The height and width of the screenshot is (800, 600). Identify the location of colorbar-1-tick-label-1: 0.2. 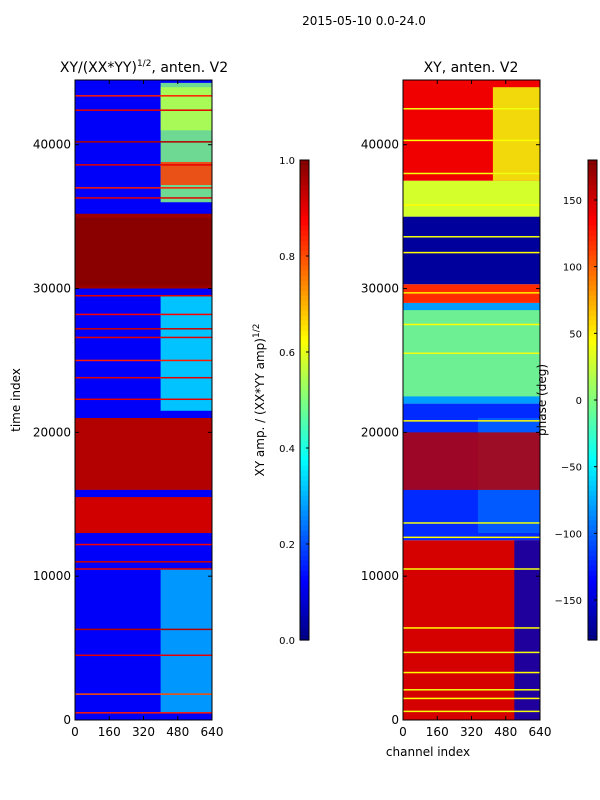
(287, 545).